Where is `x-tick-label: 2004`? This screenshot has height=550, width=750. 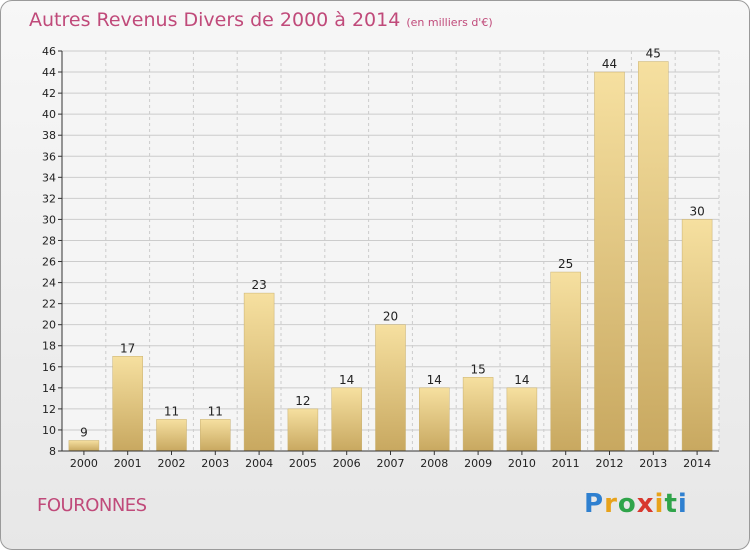 x-tick-label: 2004 is located at coordinates (259, 463).